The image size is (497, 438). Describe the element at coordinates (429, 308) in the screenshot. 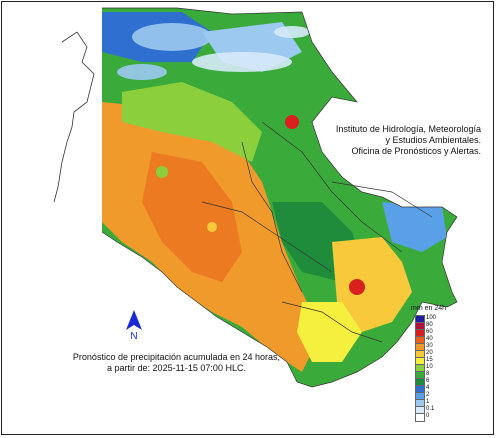

I see `legend-title: mm en 24h` at that location.